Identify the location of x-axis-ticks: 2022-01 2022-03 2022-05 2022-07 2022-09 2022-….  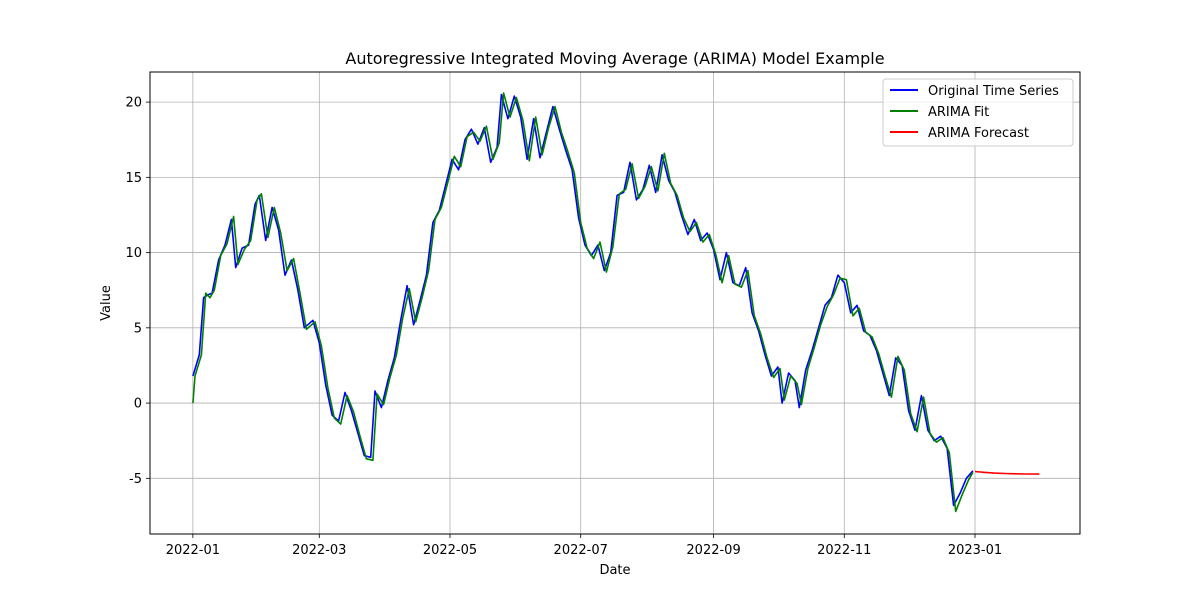
(584, 546).